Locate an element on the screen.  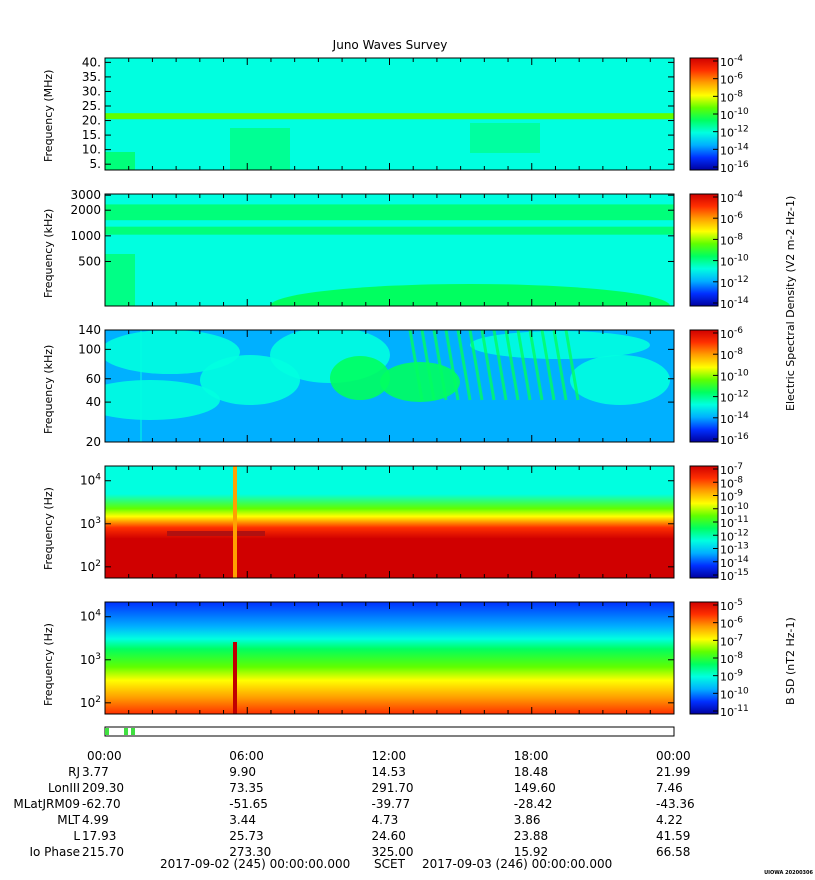
stamp: UIOWA 20200306 is located at coordinates (788, 873).